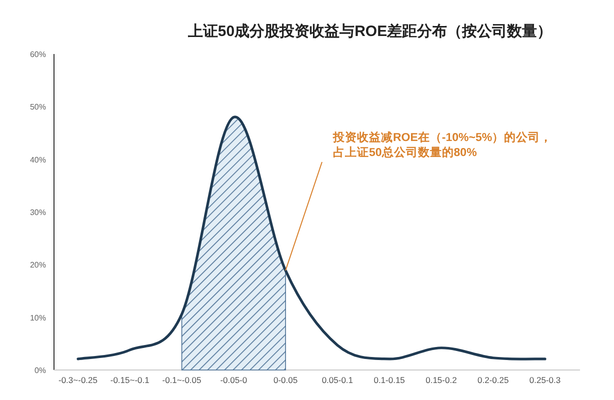 This screenshot has height=400, width=614. Describe the element at coordinates (442, 380) in the screenshot. I see `x-tick-label: 0.15-0.2` at that location.